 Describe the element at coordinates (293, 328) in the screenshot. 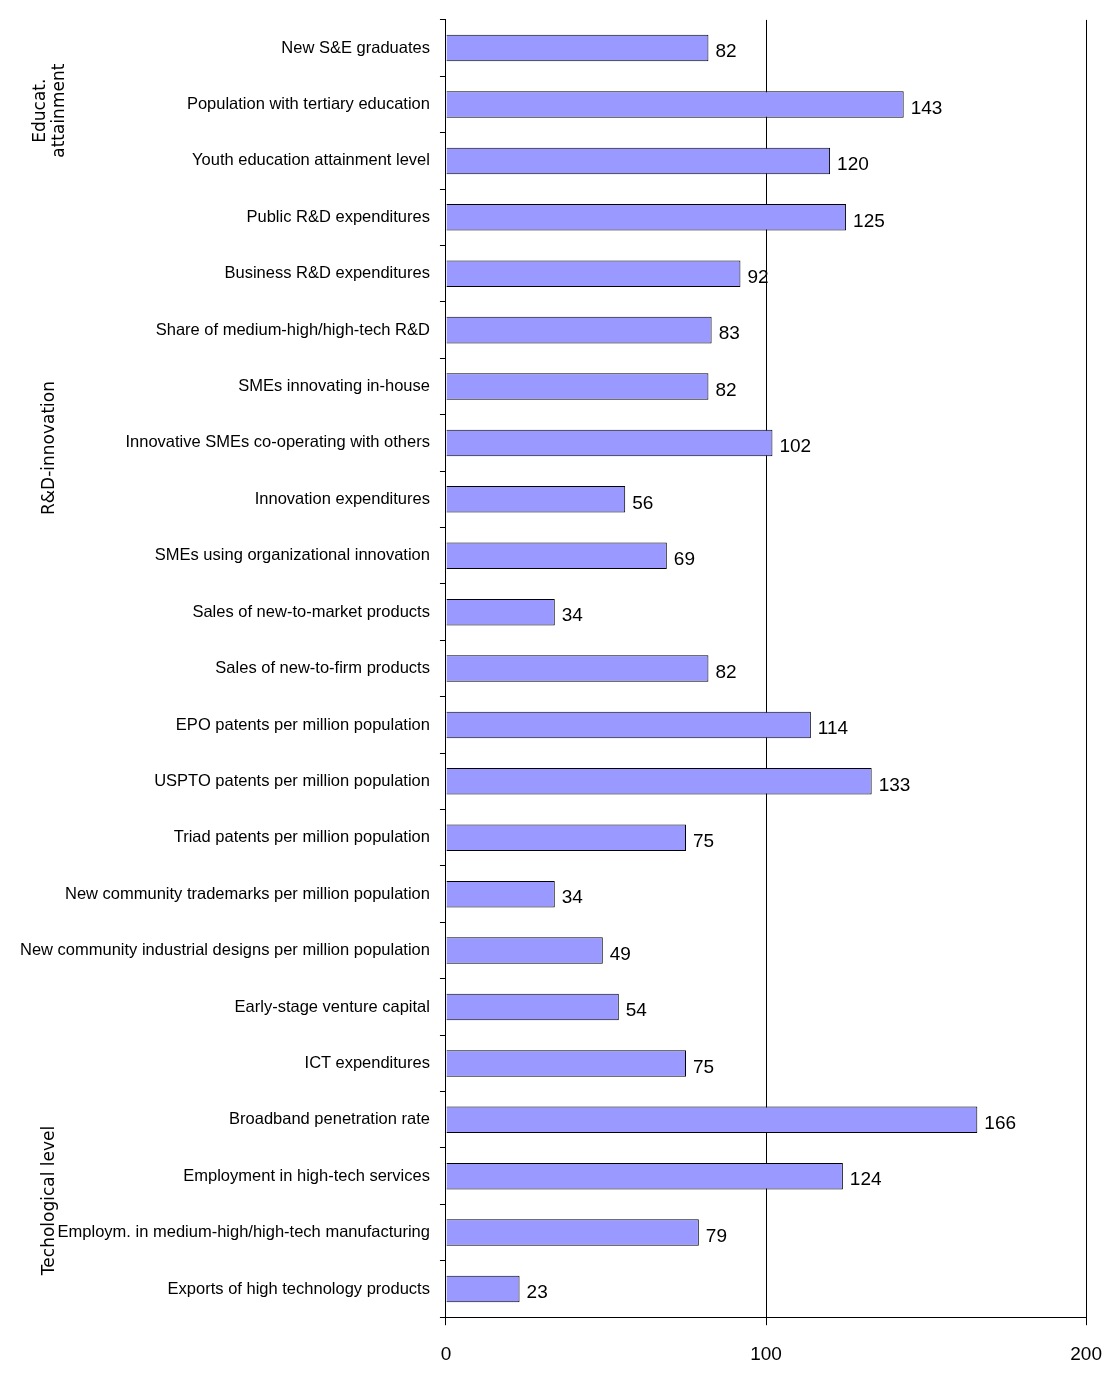

I see `y-tick-label: Share of medium-high/high-tech R&D` at that location.